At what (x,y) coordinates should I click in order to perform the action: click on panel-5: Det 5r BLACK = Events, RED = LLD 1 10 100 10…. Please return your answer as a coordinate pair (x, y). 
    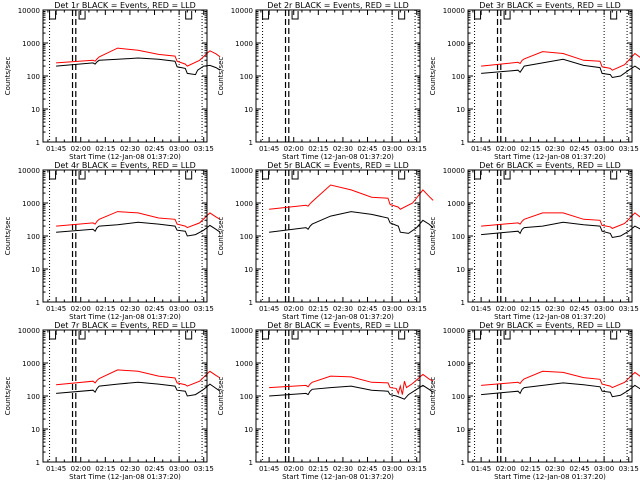
    Looking at the image, I should click on (325, 241).